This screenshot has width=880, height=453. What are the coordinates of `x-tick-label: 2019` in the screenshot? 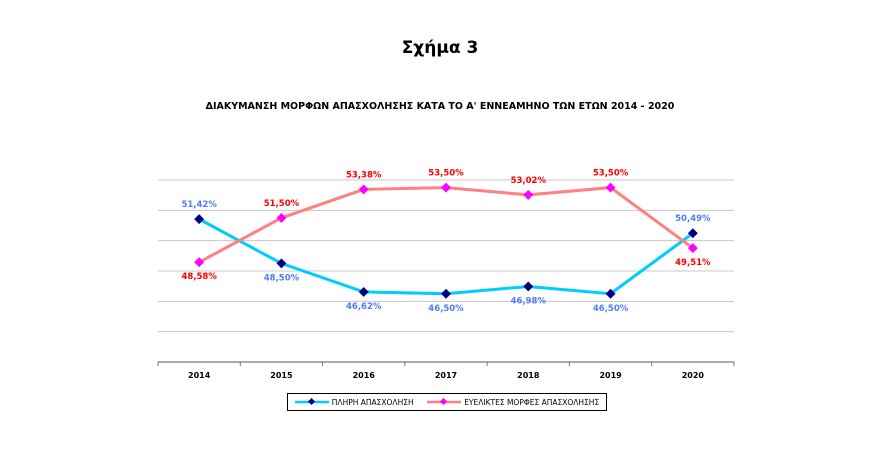 It's located at (610, 375).